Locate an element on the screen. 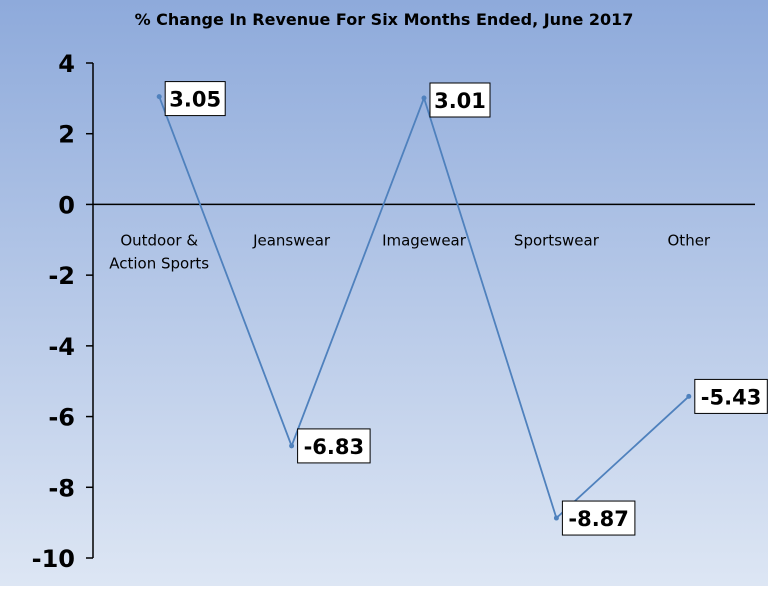 The height and width of the screenshot is (591, 768). y-tick-label: -10 is located at coordinates (53, 559).